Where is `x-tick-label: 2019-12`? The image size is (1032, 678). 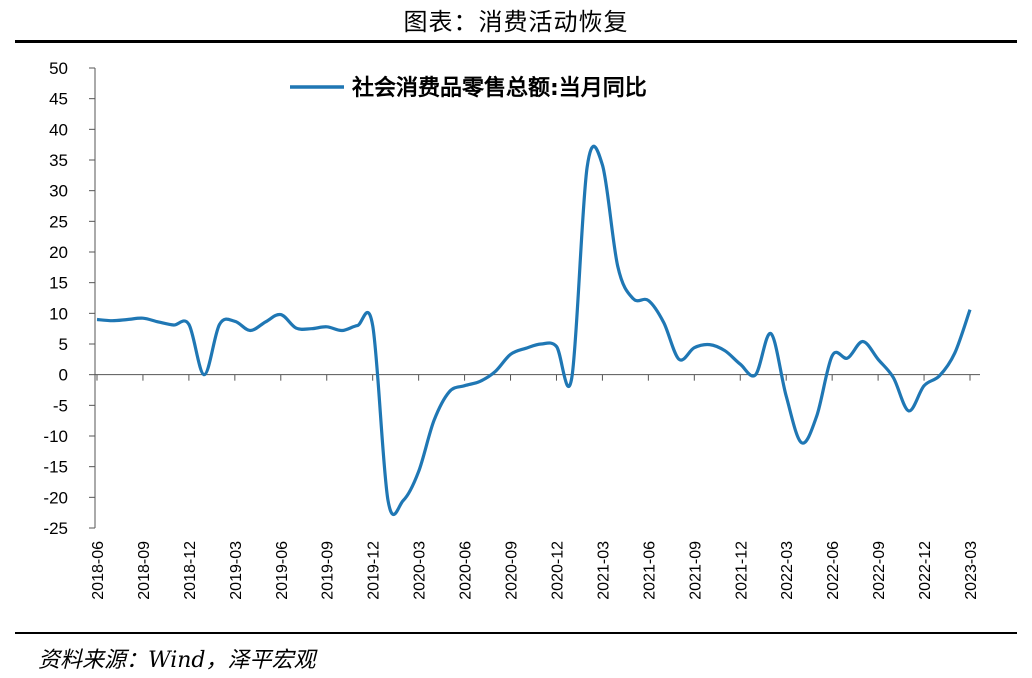
x-tick-label: 2019-12 is located at coordinates (374, 570).